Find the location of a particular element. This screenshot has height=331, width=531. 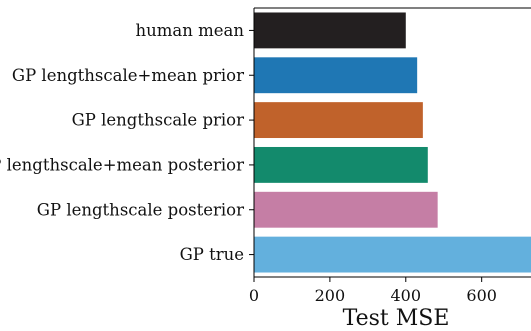

x-tick-label: 0 is located at coordinates (254, 295).